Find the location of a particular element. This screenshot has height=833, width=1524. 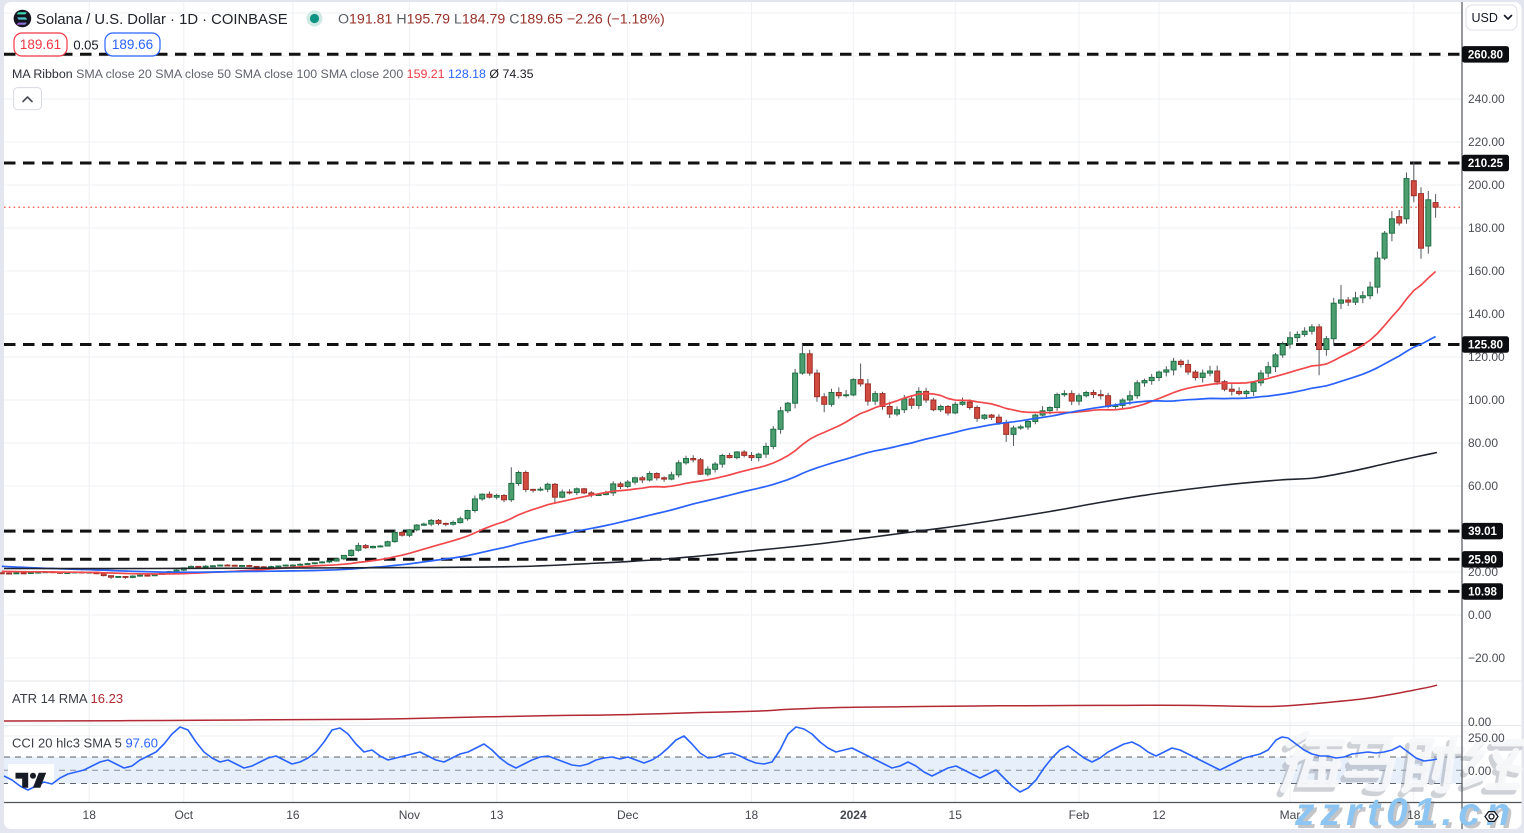

svg-text: 140.00 is located at coordinates (1486, 314).